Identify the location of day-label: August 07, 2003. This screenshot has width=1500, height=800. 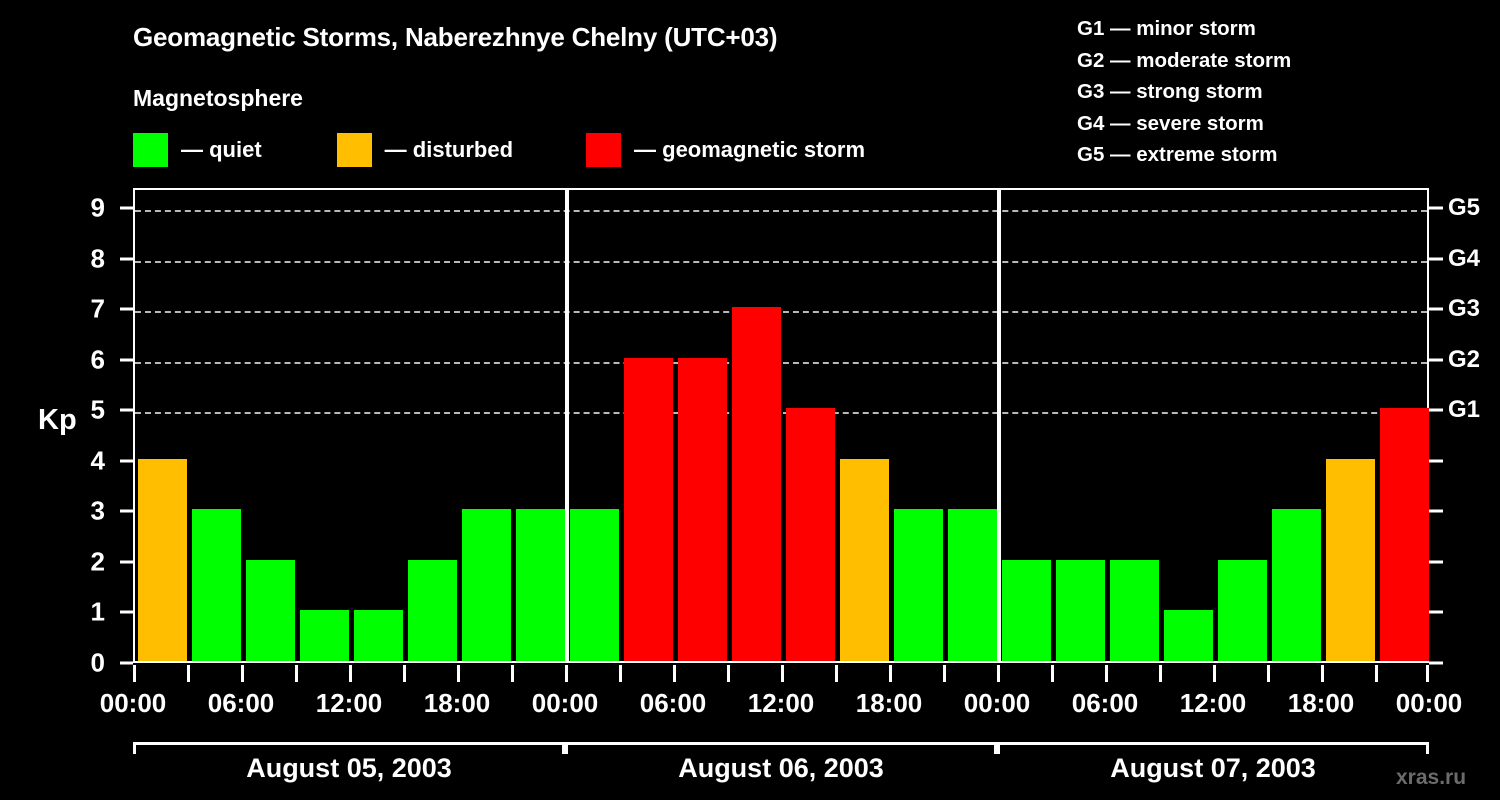
(1213, 768).